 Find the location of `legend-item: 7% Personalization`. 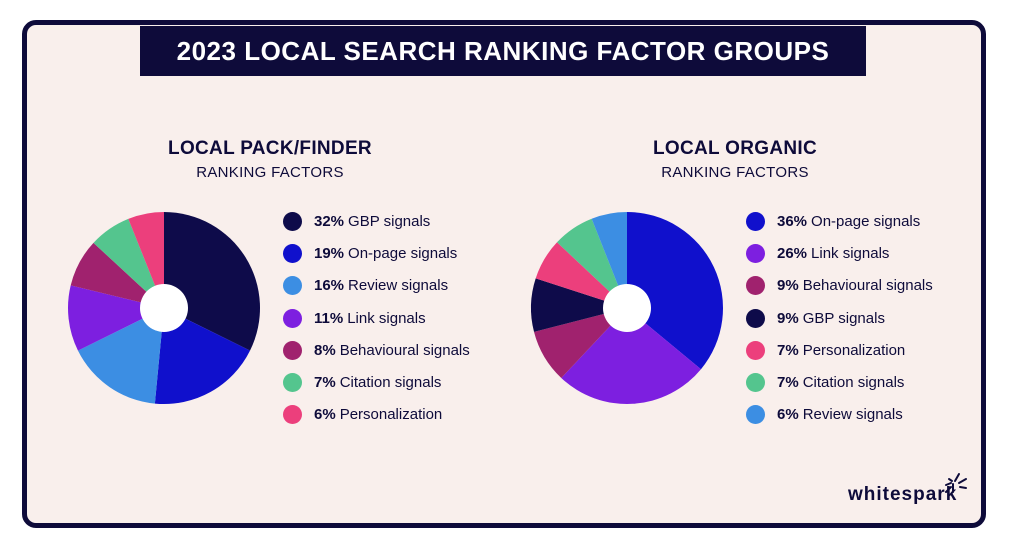

legend-item: 7% Personalization is located at coordinates (839, 350).